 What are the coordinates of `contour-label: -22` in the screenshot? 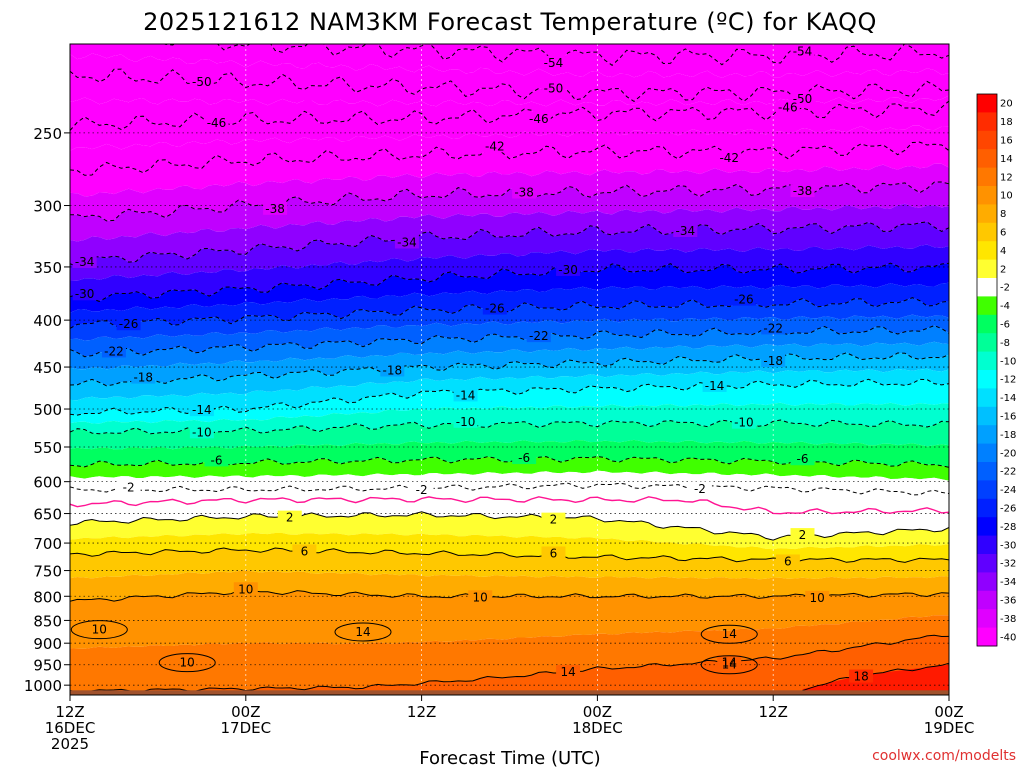 It's located at (539, 336).